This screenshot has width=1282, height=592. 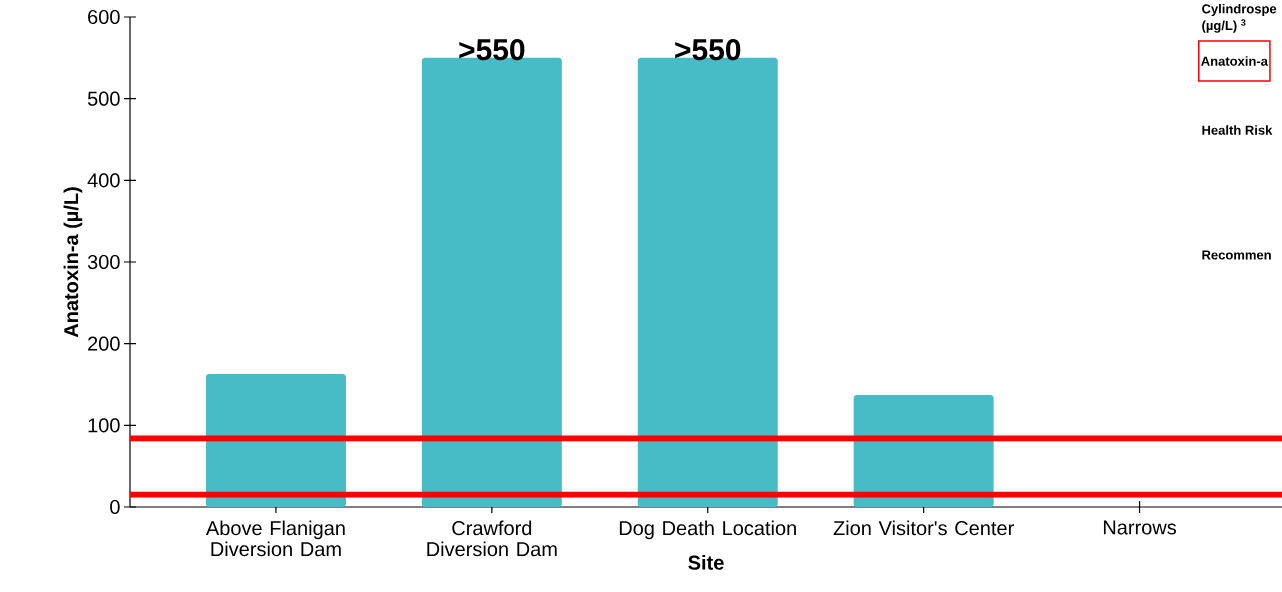 I want to click on annotation: (µg/L) $^{3}$, so click(x=1224, y=26).